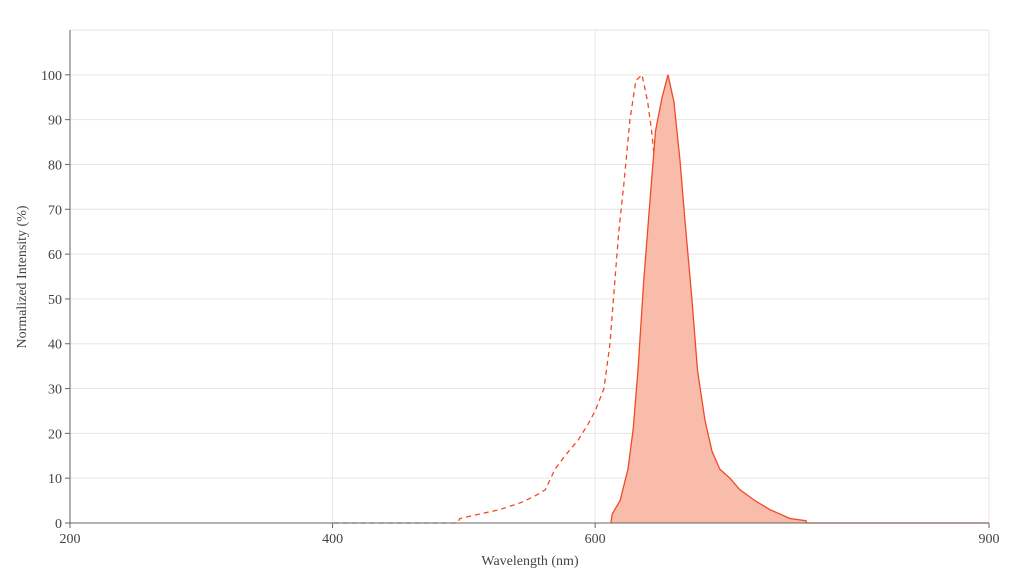 The height and width of the screenshot is (579, 1010). I want to click on x-tick-label: 900, so click(989, 539).